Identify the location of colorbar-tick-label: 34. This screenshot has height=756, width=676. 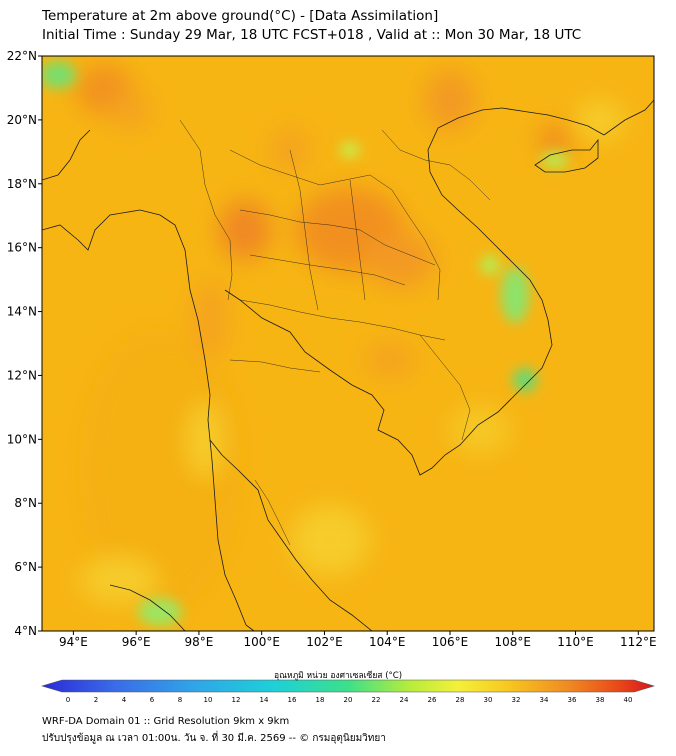
(544, 700).